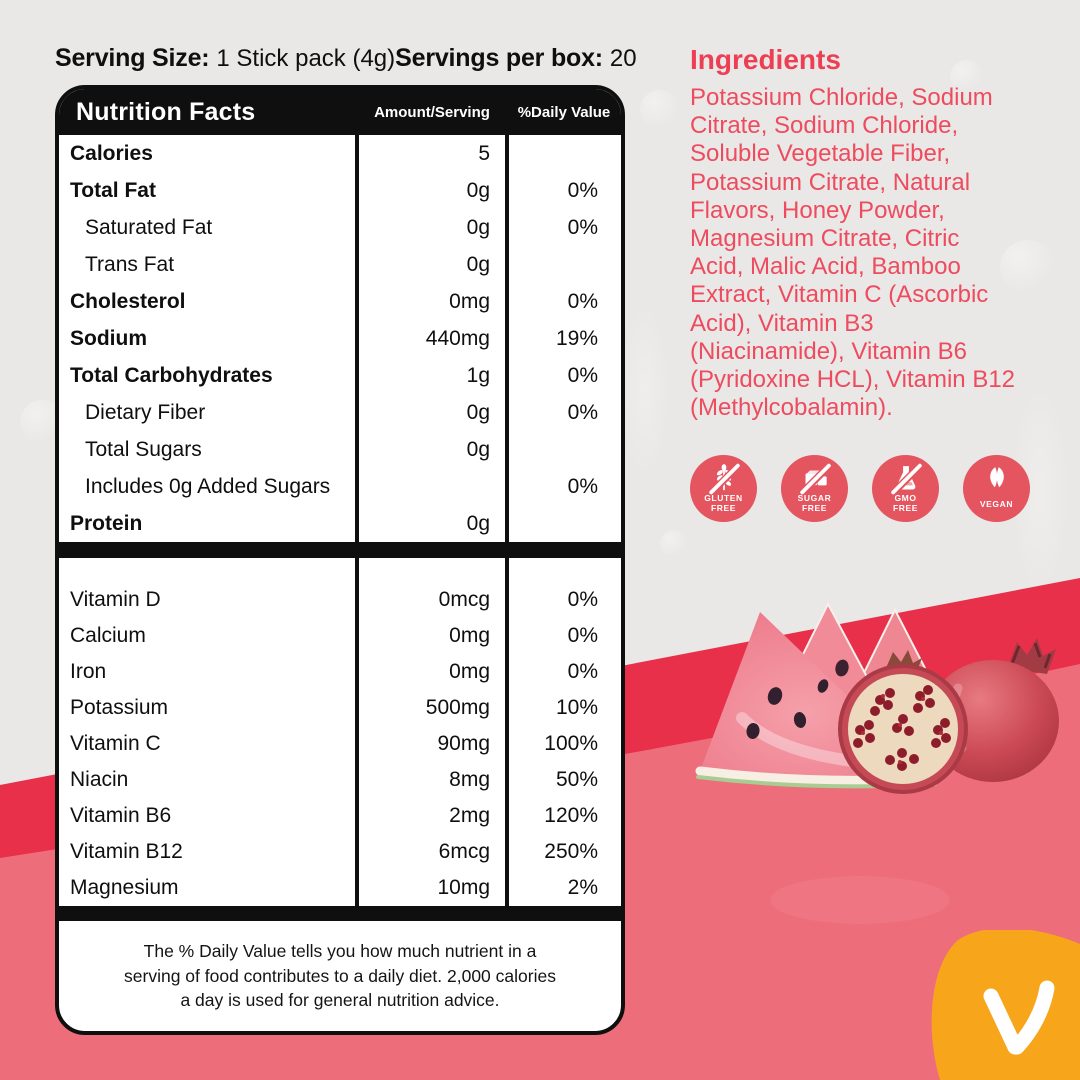 The image size is (1080, 1080). Describe the element at coordinates (432, 112) in the screenshot. I see `amount-column-header: Amount/Serving` at that location.